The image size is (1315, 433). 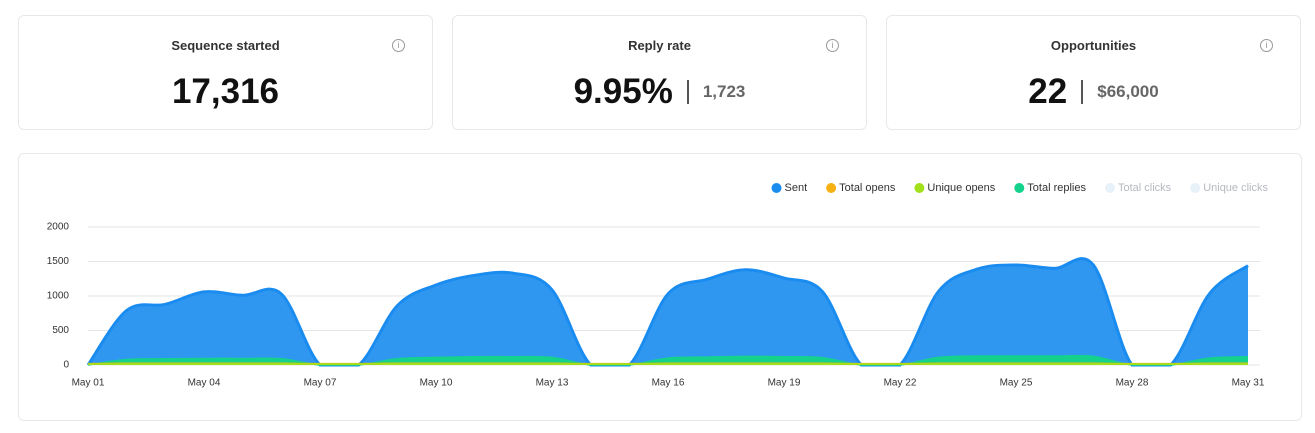 What do you see at coordinates (1048, 91) in the screenshot?
I see `card-value: 22` at bounding box center [1048, 91].